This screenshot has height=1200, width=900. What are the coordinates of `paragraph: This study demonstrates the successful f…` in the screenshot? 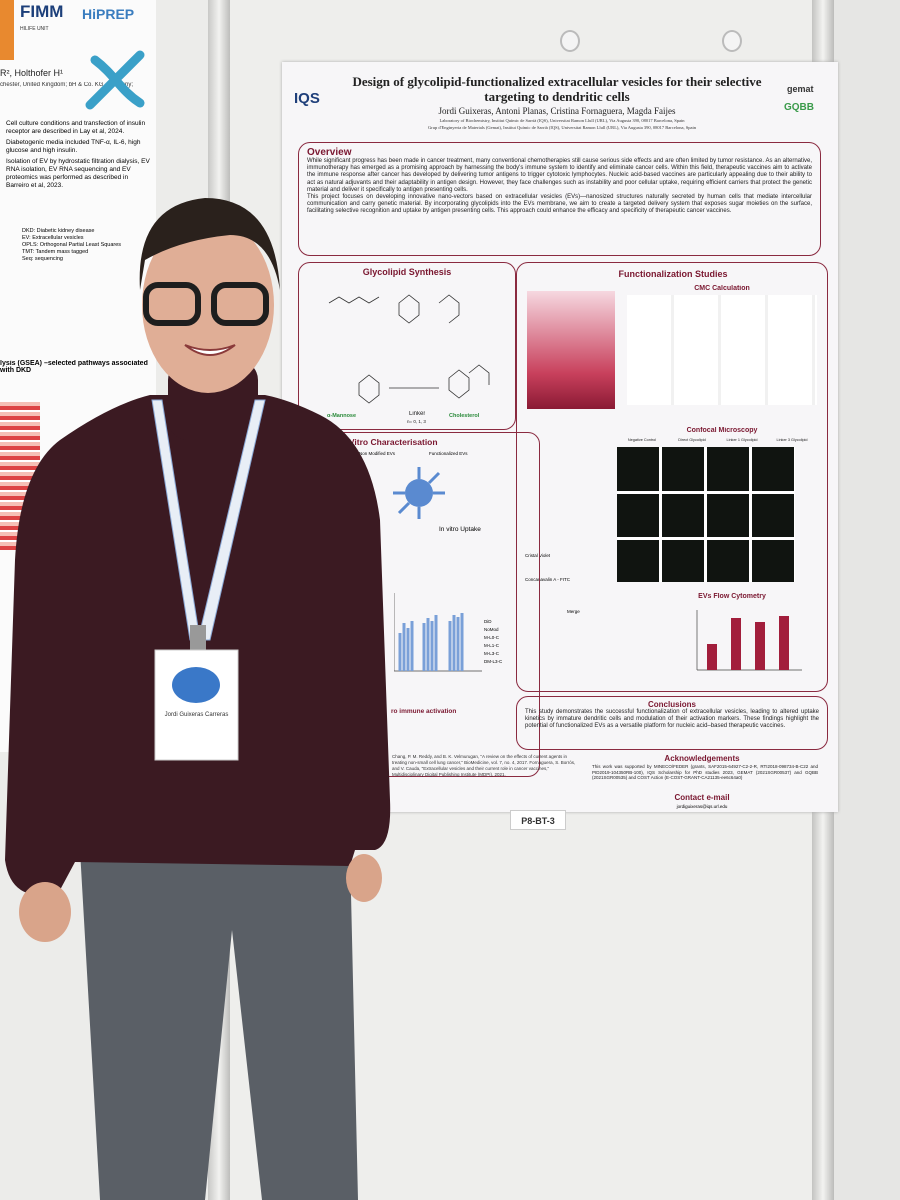 It's located at (672, 719).